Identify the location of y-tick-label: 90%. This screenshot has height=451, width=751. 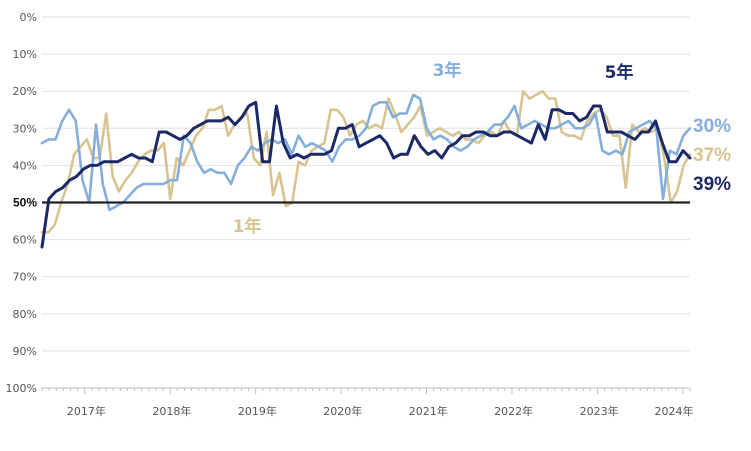
(25, 351).